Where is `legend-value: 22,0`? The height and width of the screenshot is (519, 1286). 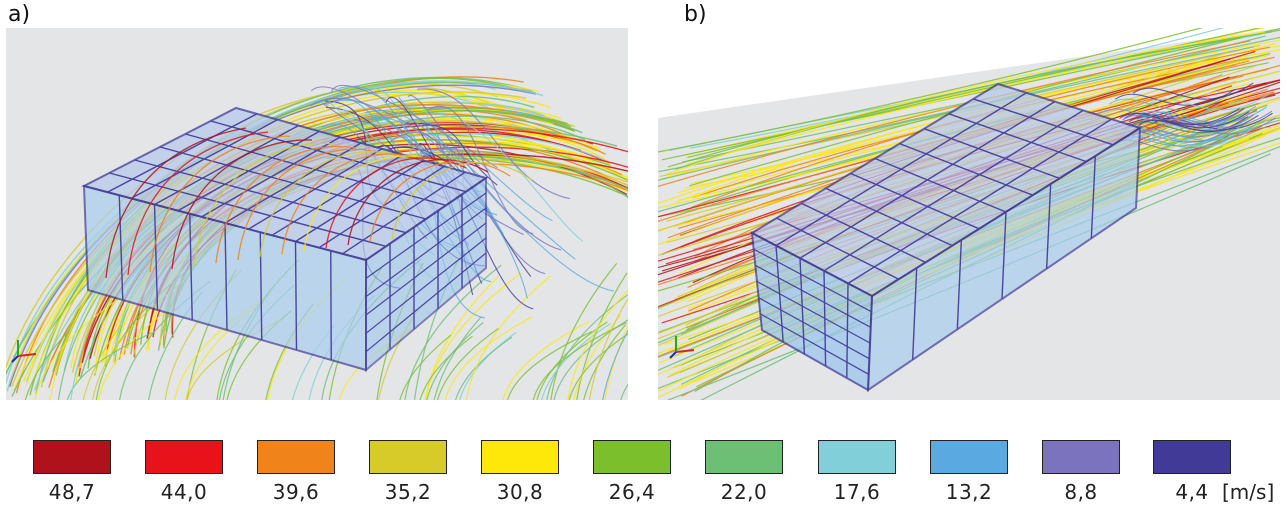 legend-value: 22,0 is located at coordinates (744, 492).